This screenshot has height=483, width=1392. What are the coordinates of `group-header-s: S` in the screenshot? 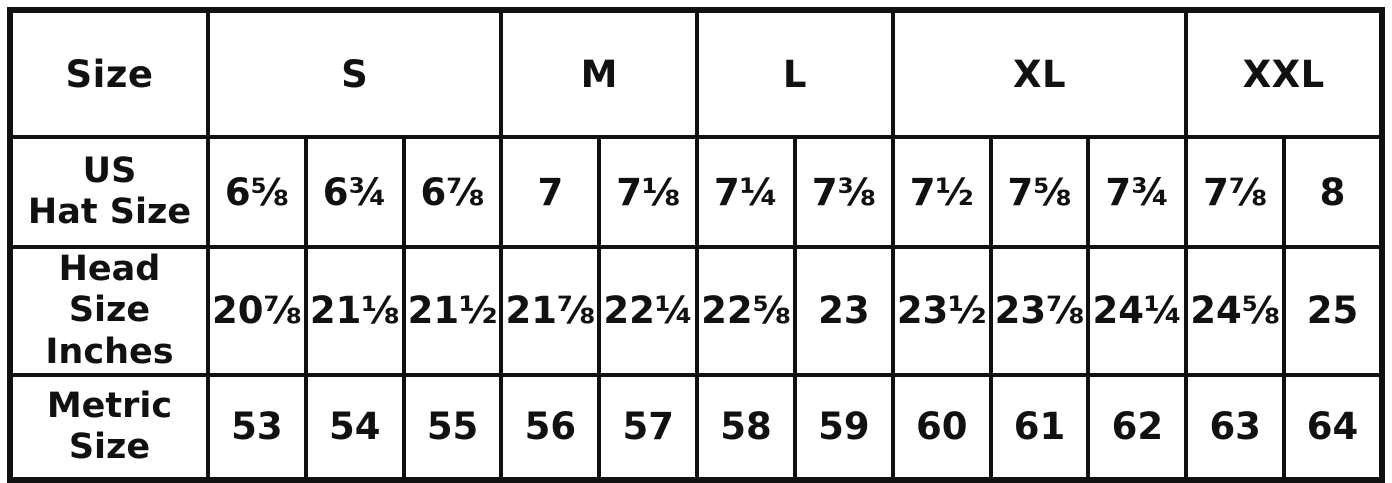 It's located at (354, 73).